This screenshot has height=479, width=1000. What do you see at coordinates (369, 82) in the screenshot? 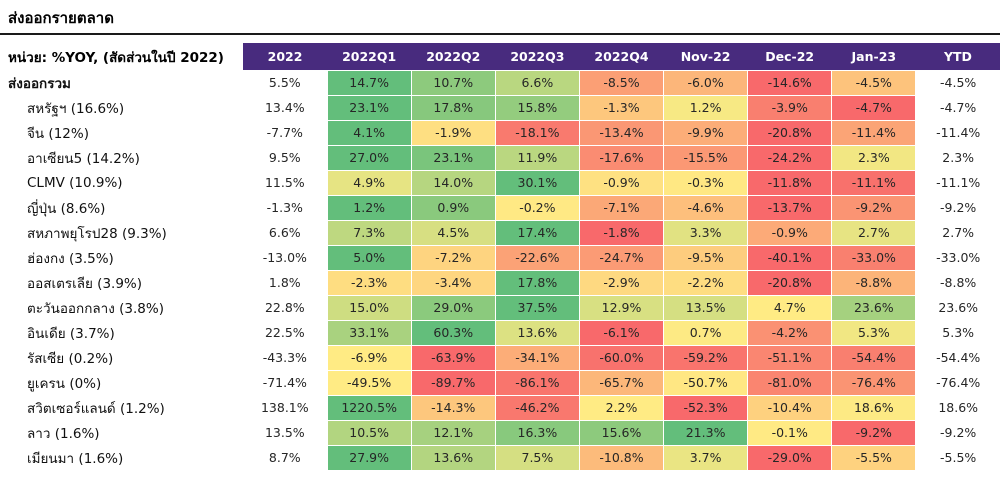
I see `heatmap-cell: 14.7%` at bounding box center [369, 82].